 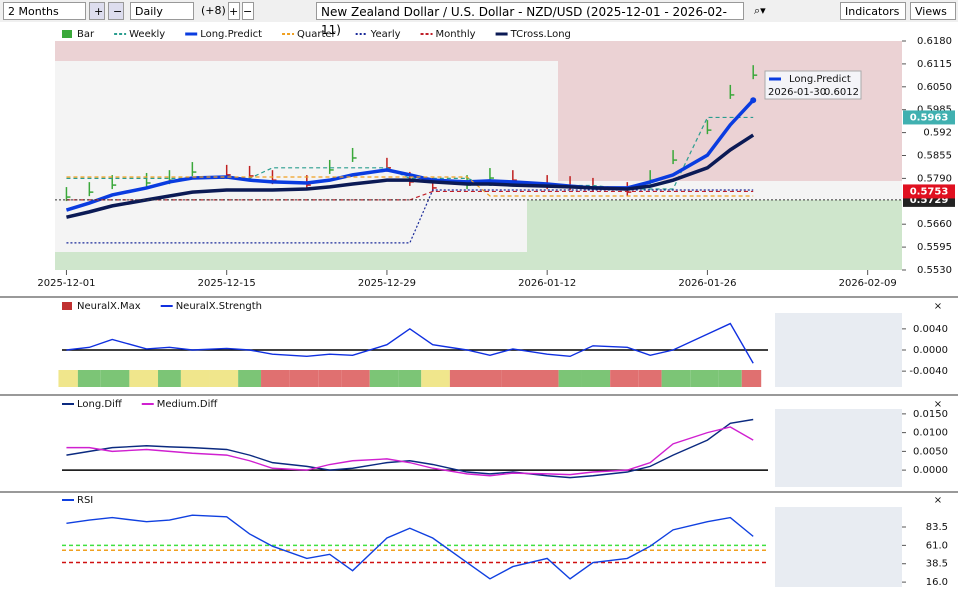 I want to click on legend-label: Medium.Diff, so click(x=188, y=404).